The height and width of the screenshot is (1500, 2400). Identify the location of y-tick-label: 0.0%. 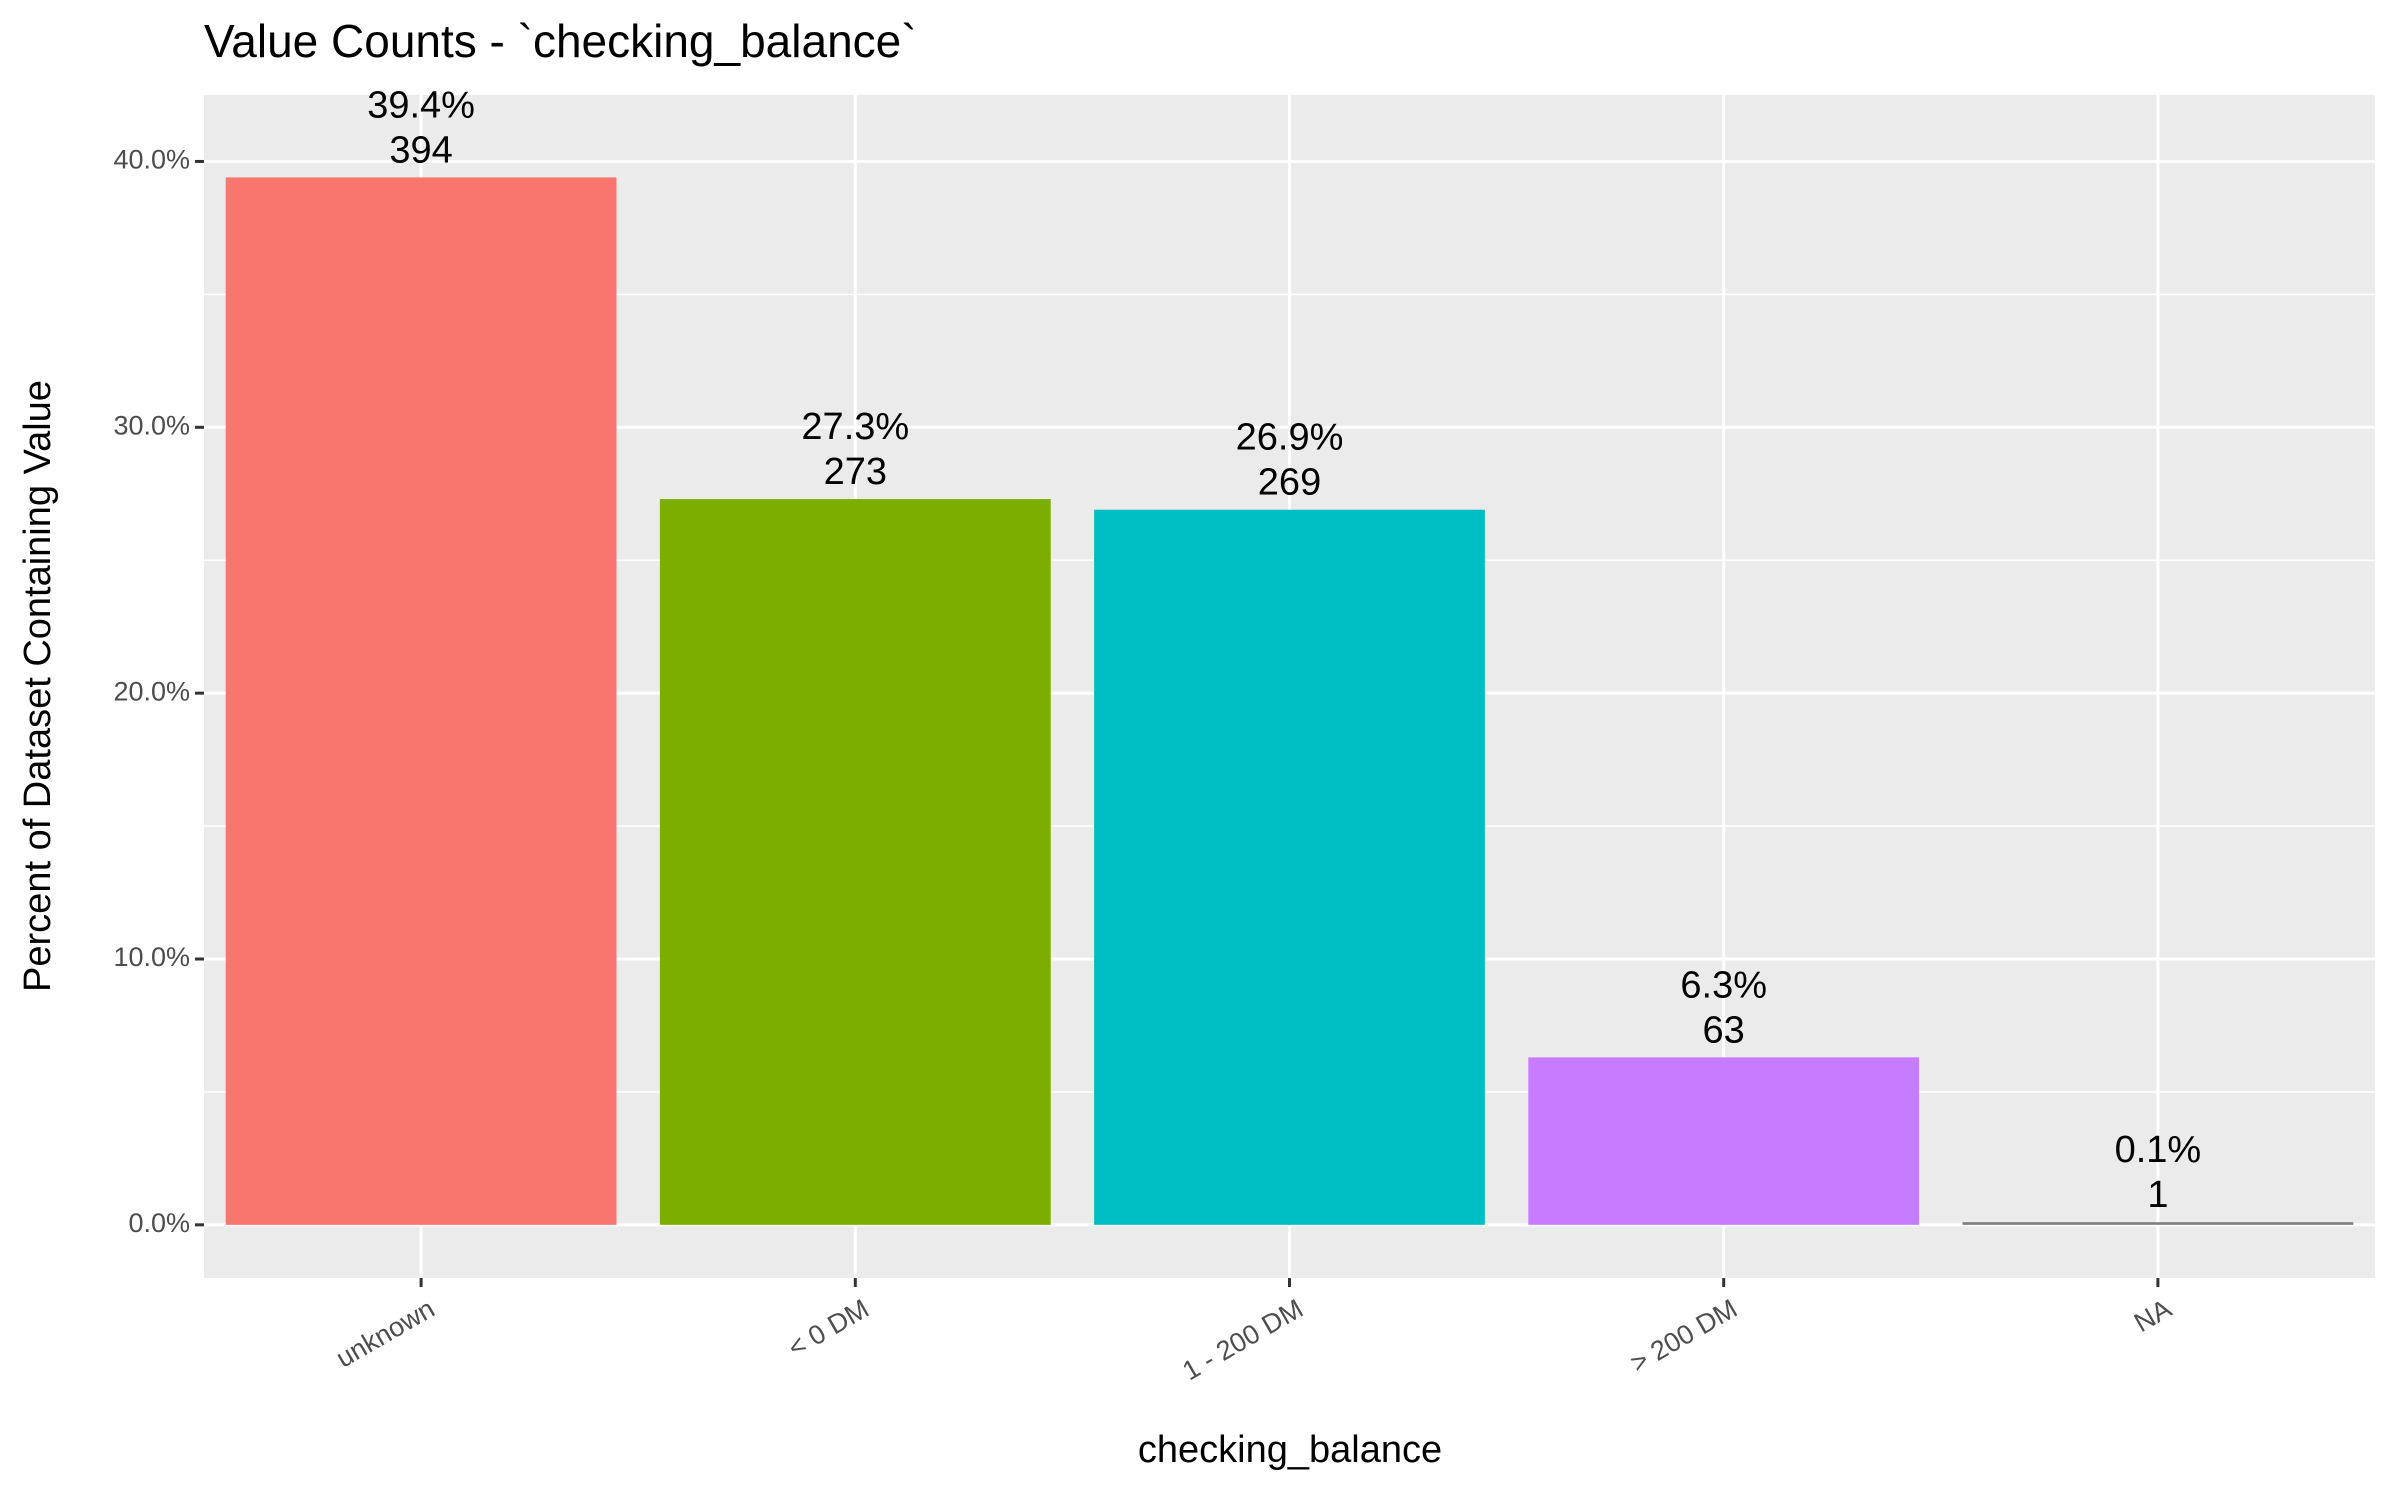
(159, 1223).